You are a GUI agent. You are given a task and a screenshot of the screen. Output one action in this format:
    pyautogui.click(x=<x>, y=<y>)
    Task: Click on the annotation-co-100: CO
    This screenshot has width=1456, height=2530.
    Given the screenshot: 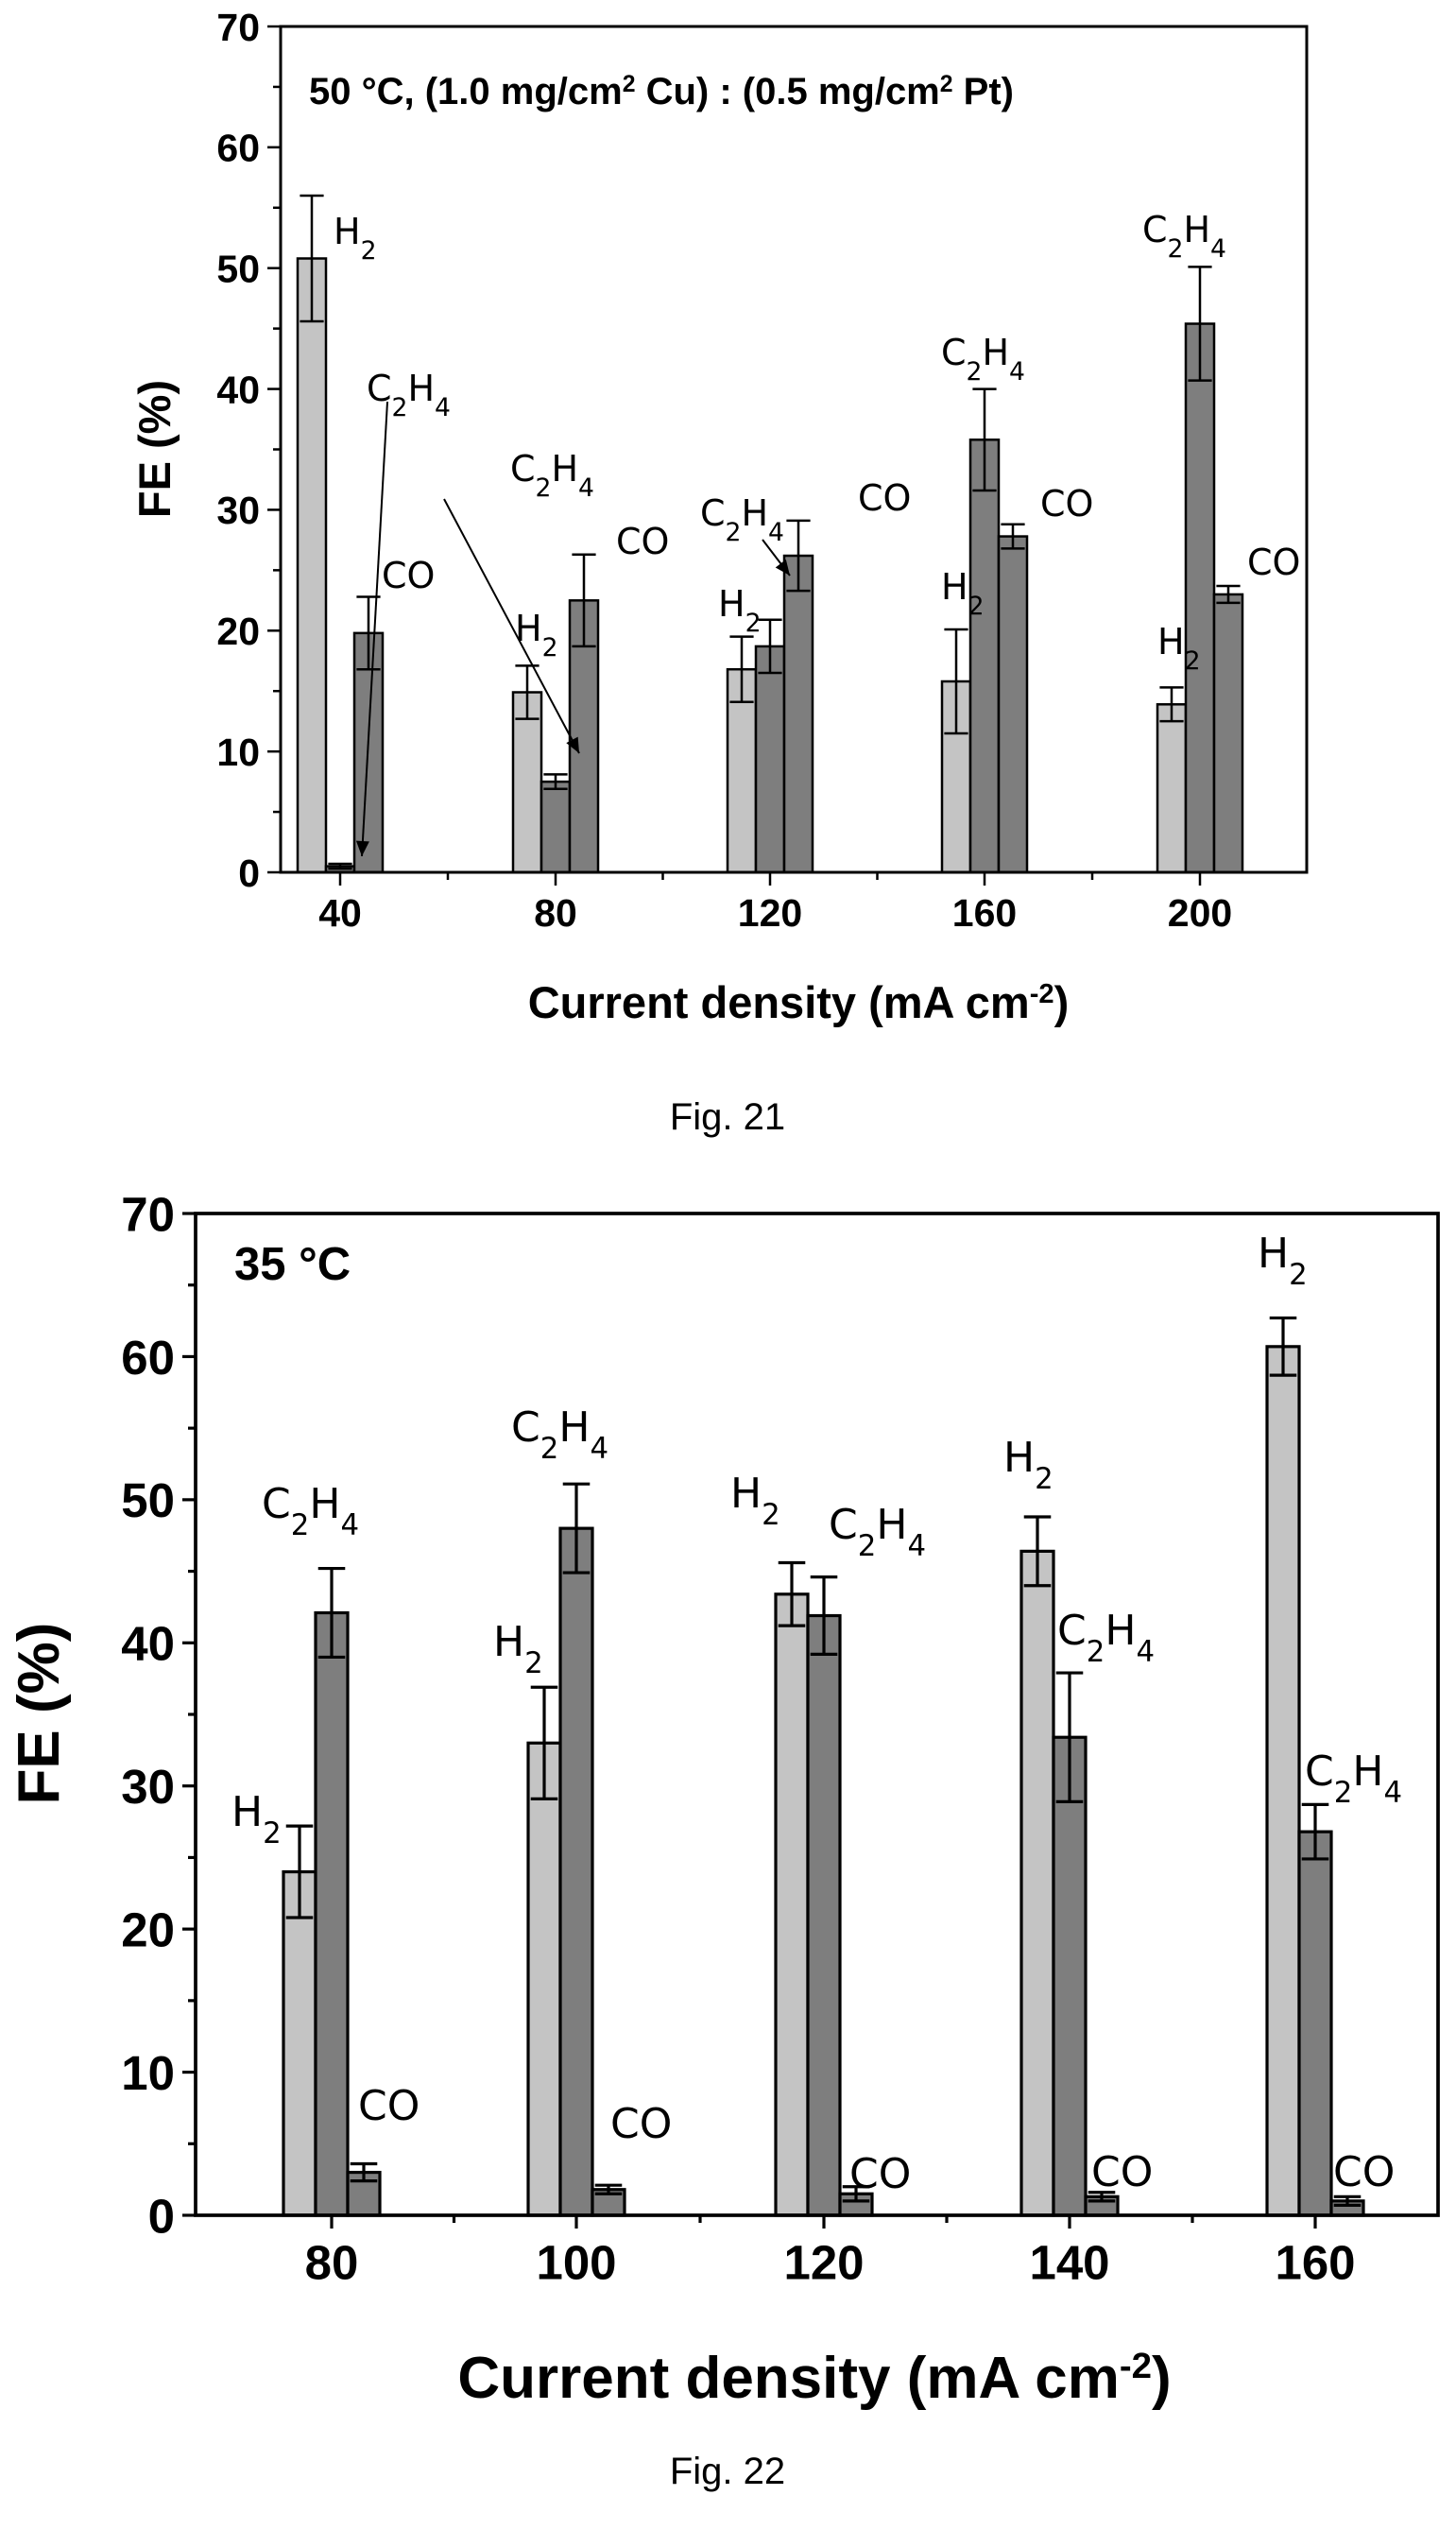 What is the action you would take?
    pyautogui.click(x=641, y=2124)
    